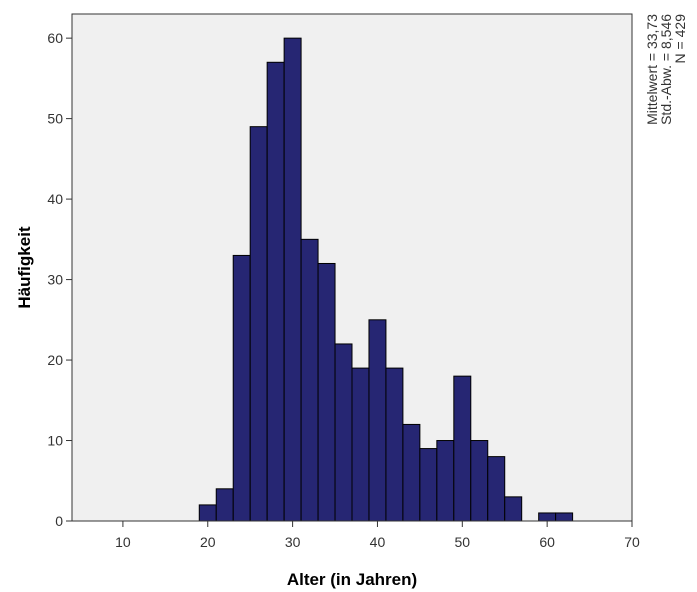 This screenshot has height=592, width=697. Describe the element at coordinates (378, 542) in the screenshot. I see `x-tick-label: 40` at that location.